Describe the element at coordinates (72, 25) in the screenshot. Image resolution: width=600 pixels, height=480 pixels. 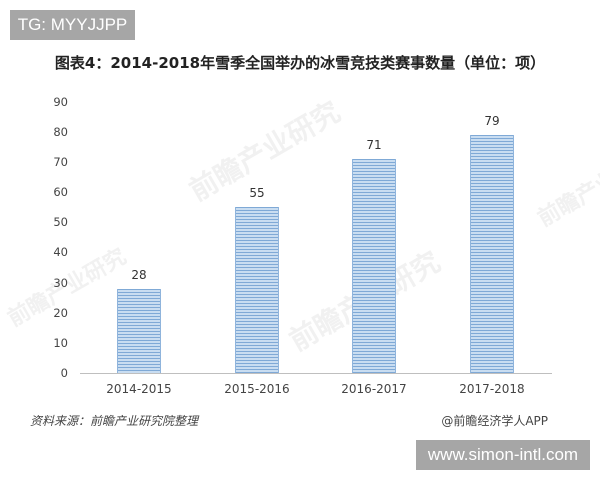
I see `tag-watermark-box: TG: MYYJJPP` at that location.